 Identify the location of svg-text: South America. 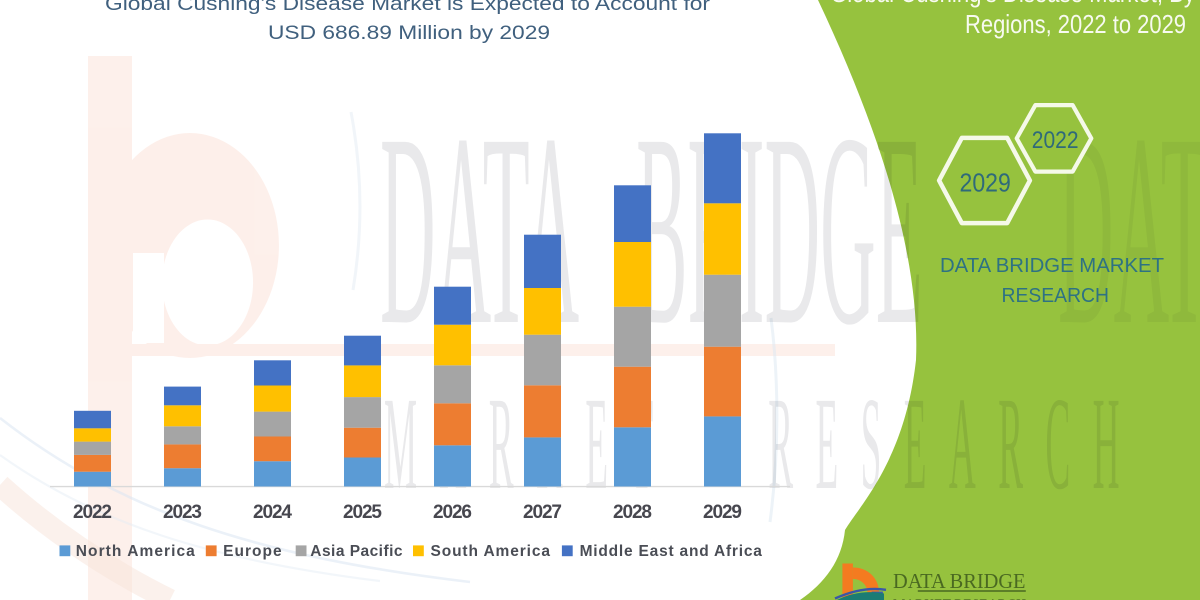
(491, 551).